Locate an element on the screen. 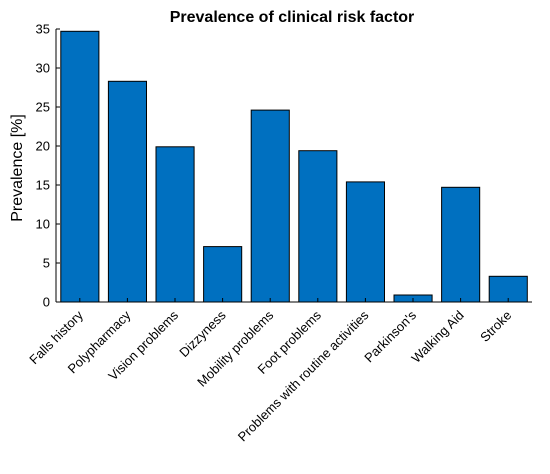  chart-title: Prevalence of clinical risk factor is located at coordinates (292, 17).